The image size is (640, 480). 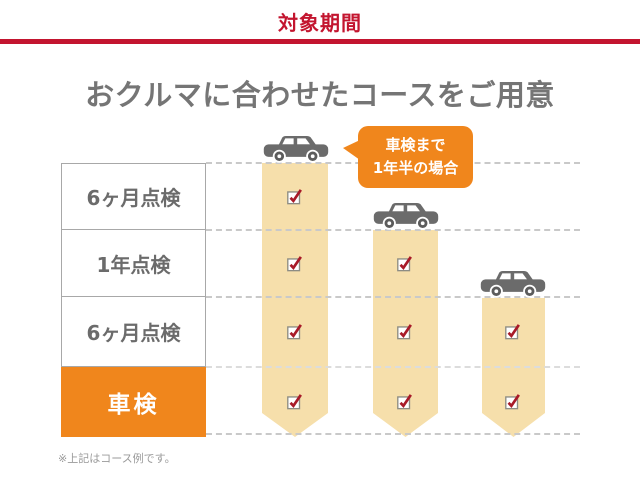 What do you see at coordinates (133, 405) in the screenshot?
I see `table-row-label: 車検` at bounding box center [133, 405].